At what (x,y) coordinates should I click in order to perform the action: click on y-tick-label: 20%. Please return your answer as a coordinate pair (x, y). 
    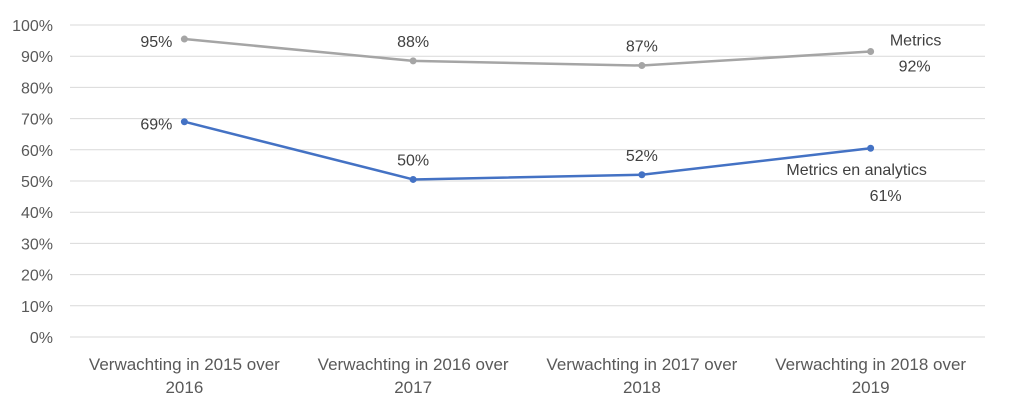
    Looking at the image, I should click on (37, 276).